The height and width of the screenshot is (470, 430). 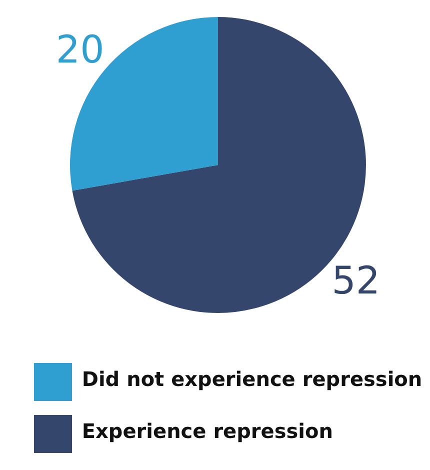 What do you see at coordinates (208, 431) in the screenshot?
I see `legend-label: Experience repression` at bounding box center [208, 431].